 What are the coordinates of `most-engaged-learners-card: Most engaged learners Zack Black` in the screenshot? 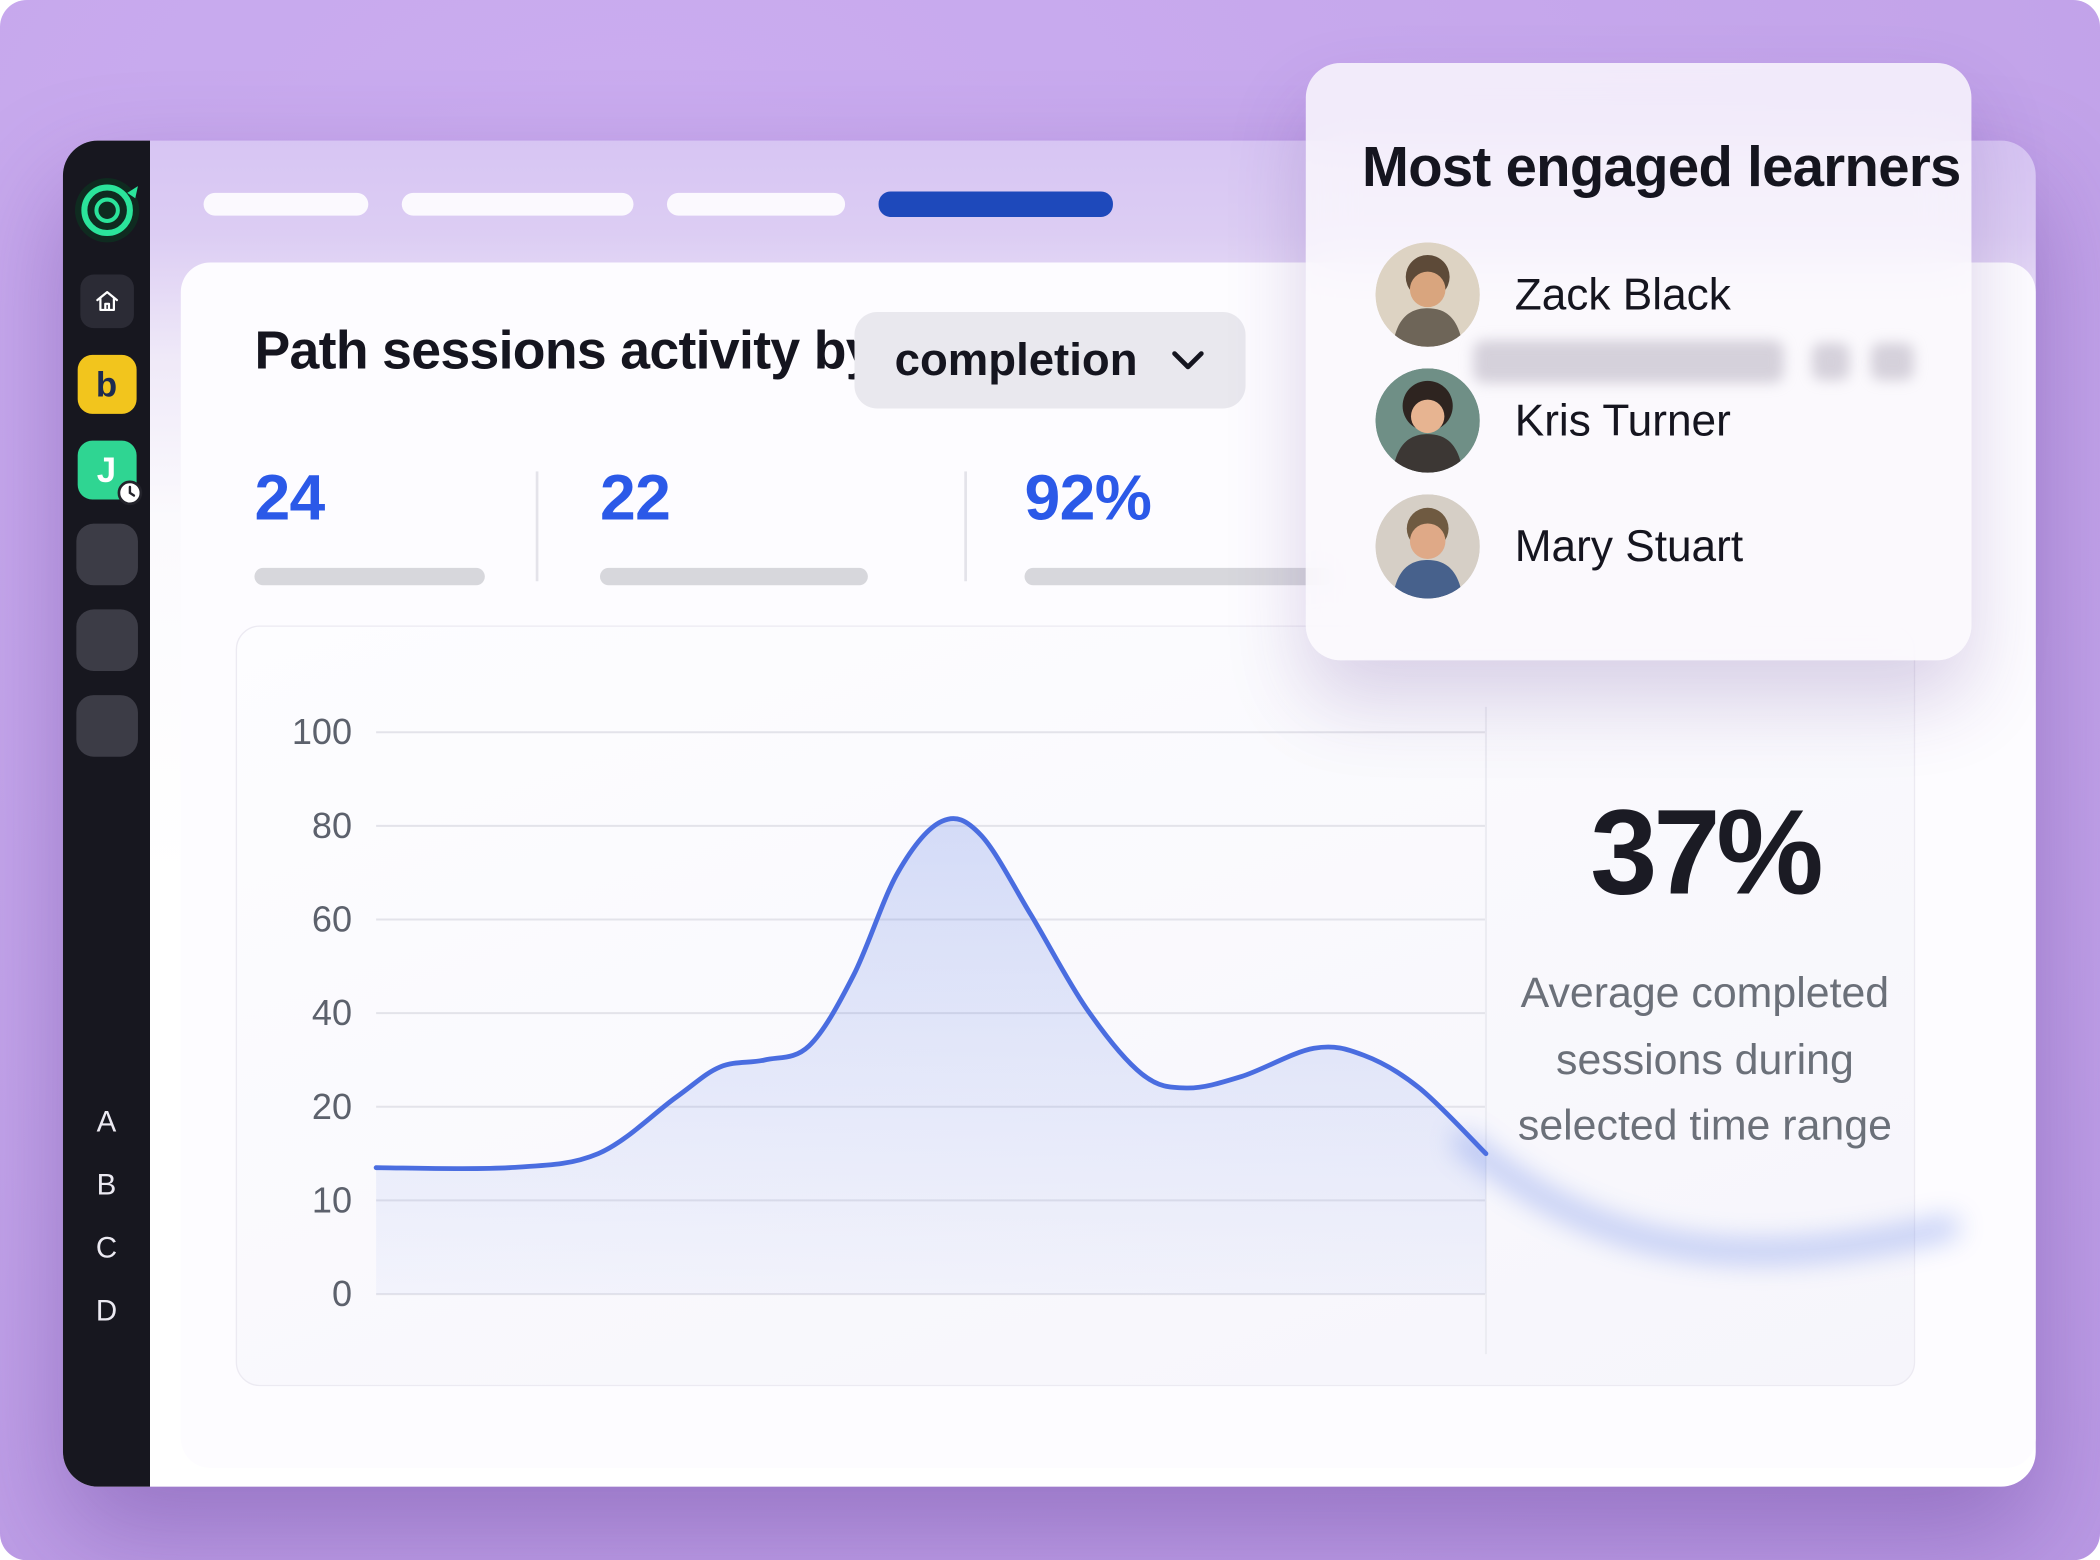 It's located at (1638, 361).